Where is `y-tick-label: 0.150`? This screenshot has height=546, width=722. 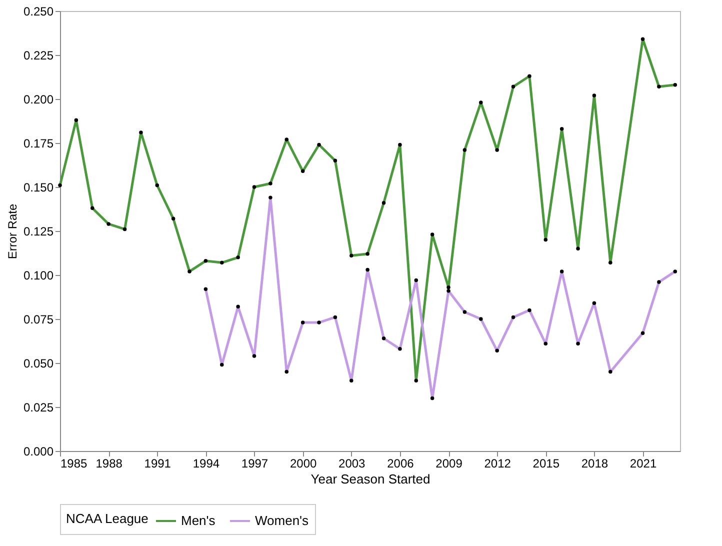
y-tick-label: 0.150 is located at coordinates (38, 187).